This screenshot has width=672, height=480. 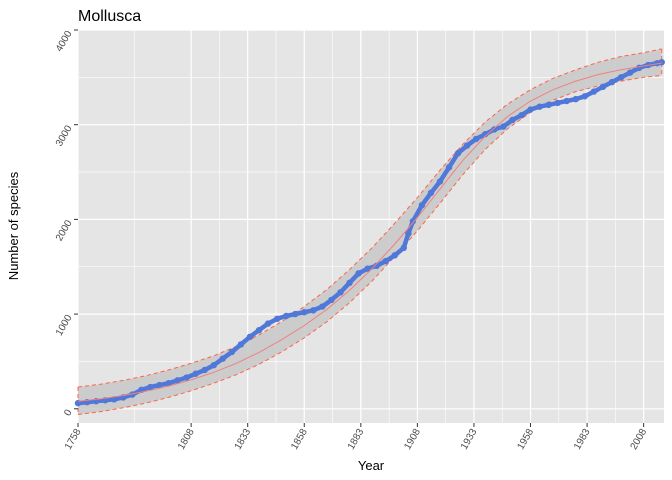 What do you see at coordinates (186, 439) in the screenshot?
I see `x-tick-label: 1808` at bounding box center [186, 439].